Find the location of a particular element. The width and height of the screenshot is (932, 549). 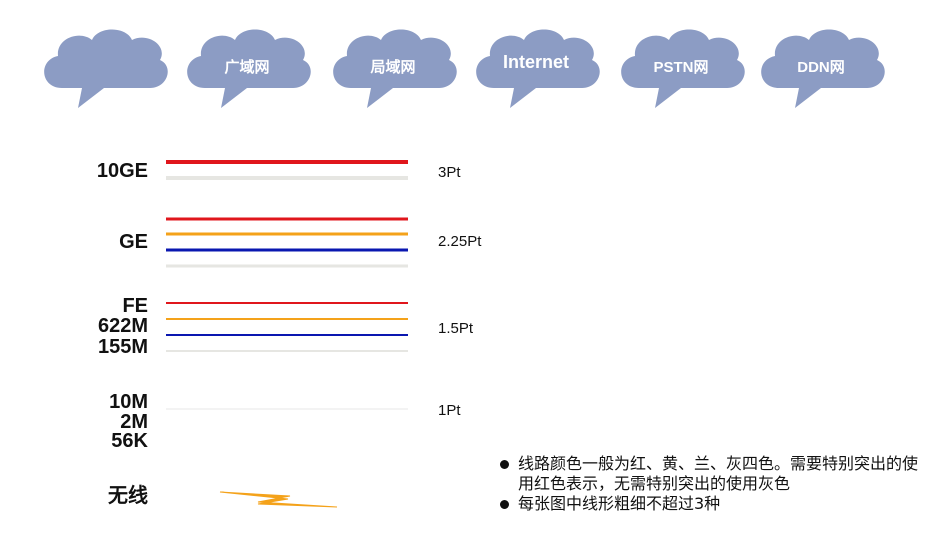

row-label: 2M is located at coordinates (134, 422).